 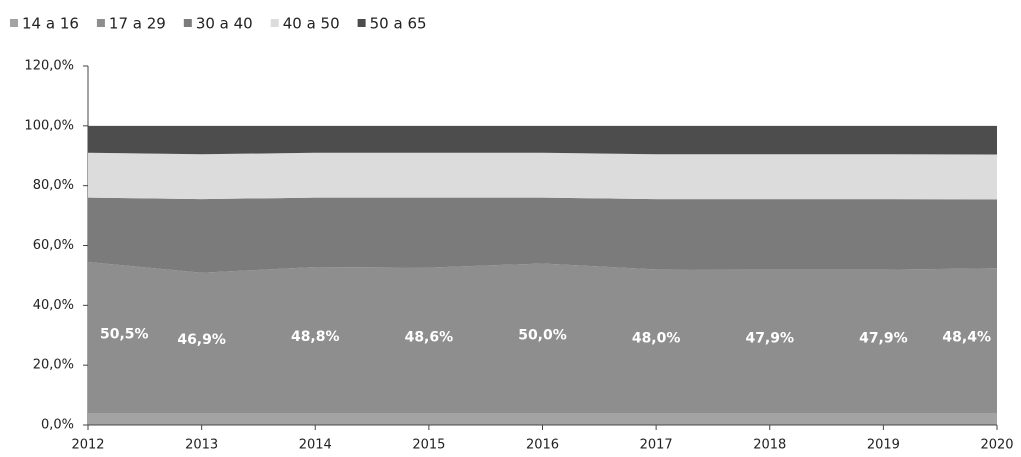 I want to click on data-label: 48,6%, so click(x=429, y=337).